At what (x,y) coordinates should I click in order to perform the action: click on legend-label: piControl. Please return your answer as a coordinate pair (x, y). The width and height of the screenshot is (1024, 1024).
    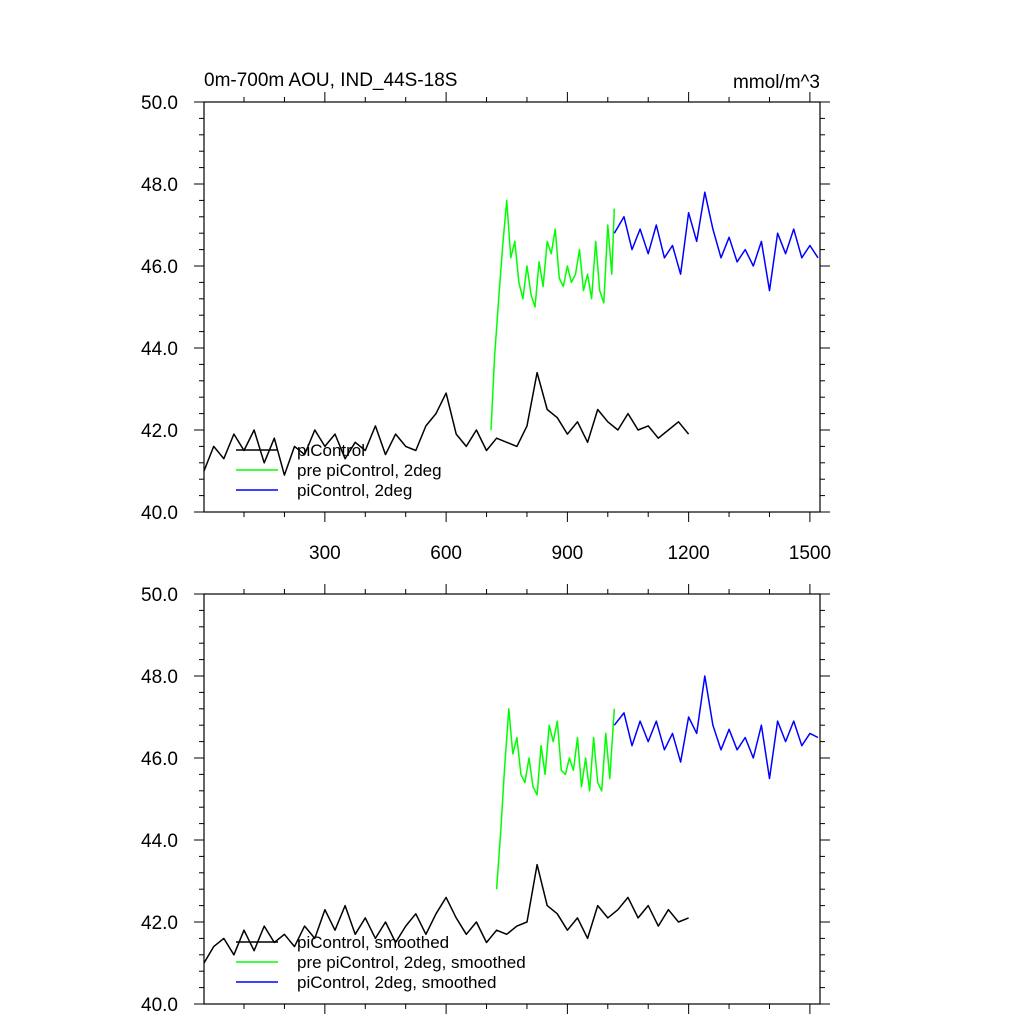
    Looking at the image, I should click on (331, 450).